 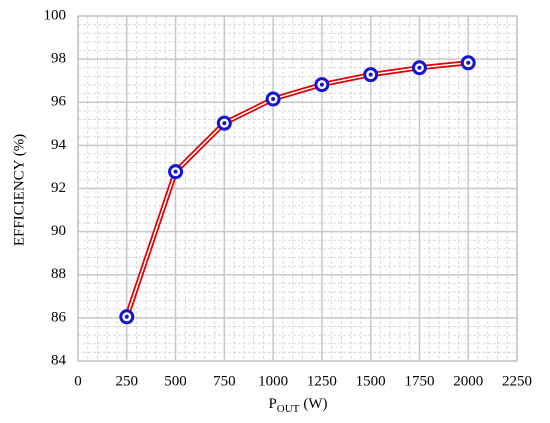 I want to click on x-tick-label: 1000, so click(x=273, y=381).